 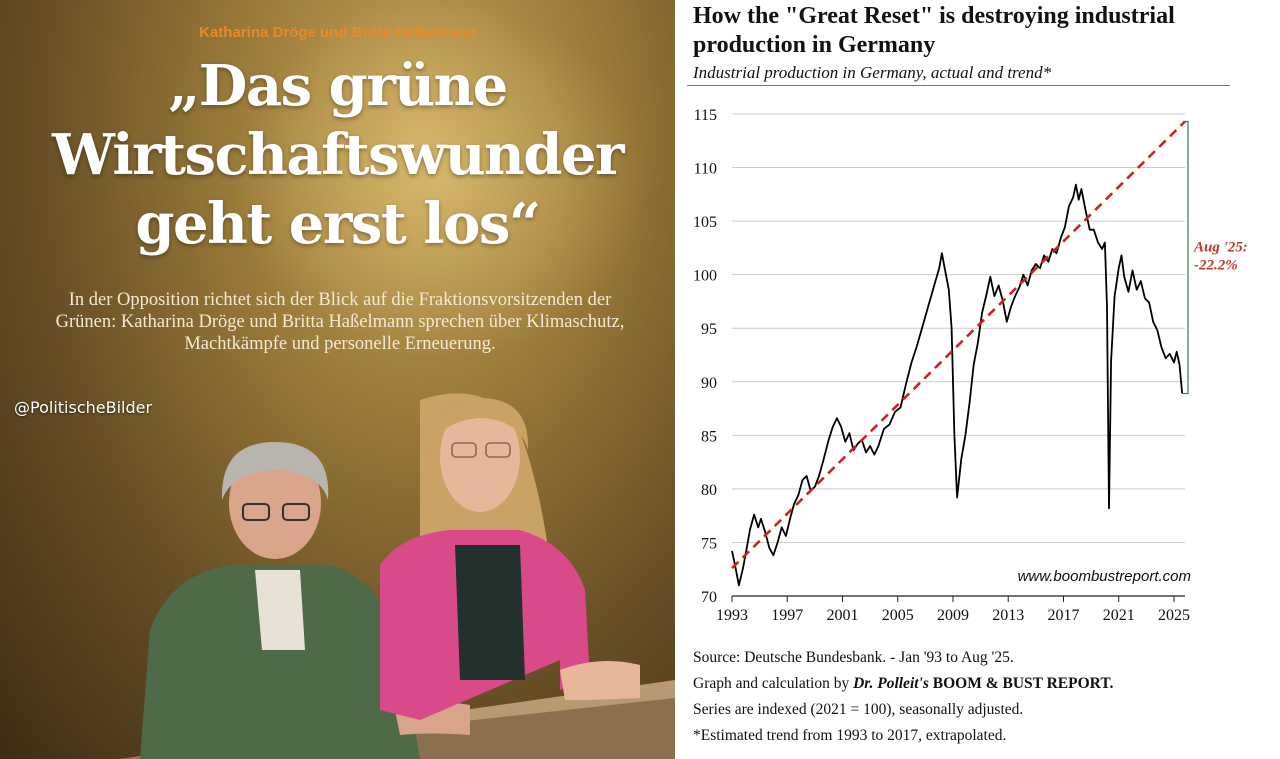 What do you see at coordinates (1008, 615) in the screenshot?
I see `x-tick-label: 2013` at bounding box center [1008, 615].